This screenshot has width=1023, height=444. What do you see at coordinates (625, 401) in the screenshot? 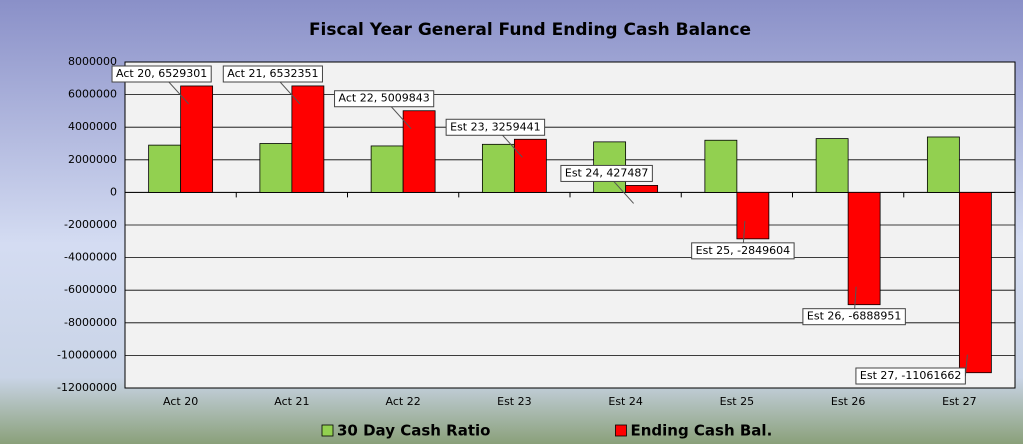
I see `x-tick-label: Est 24` at bounding box center [625, 401].